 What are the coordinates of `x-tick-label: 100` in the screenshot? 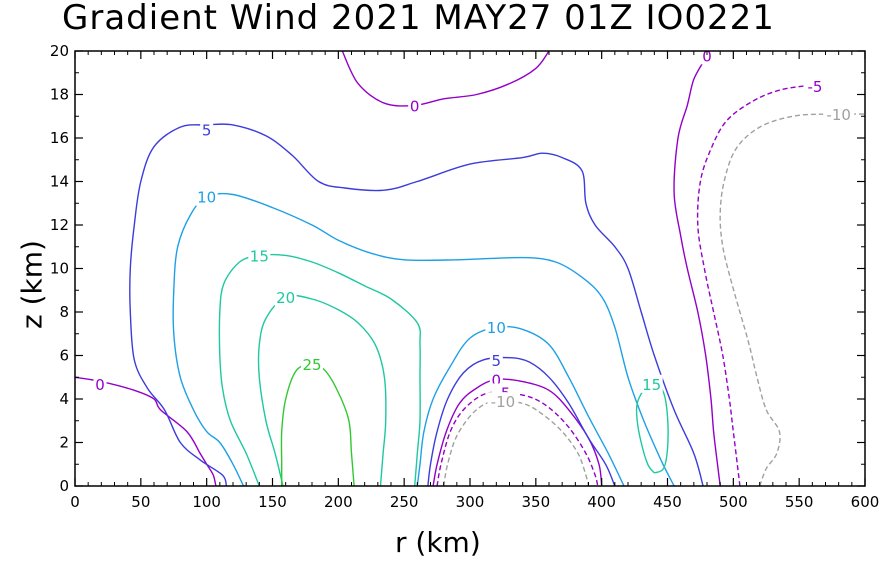 It's located at (206, 502).